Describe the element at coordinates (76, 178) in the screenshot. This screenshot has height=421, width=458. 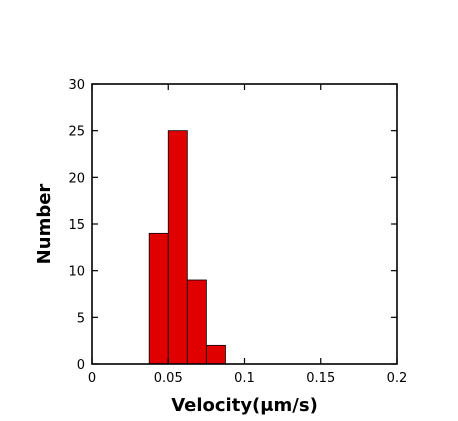
I see `y-tick-label: 20` at that location.